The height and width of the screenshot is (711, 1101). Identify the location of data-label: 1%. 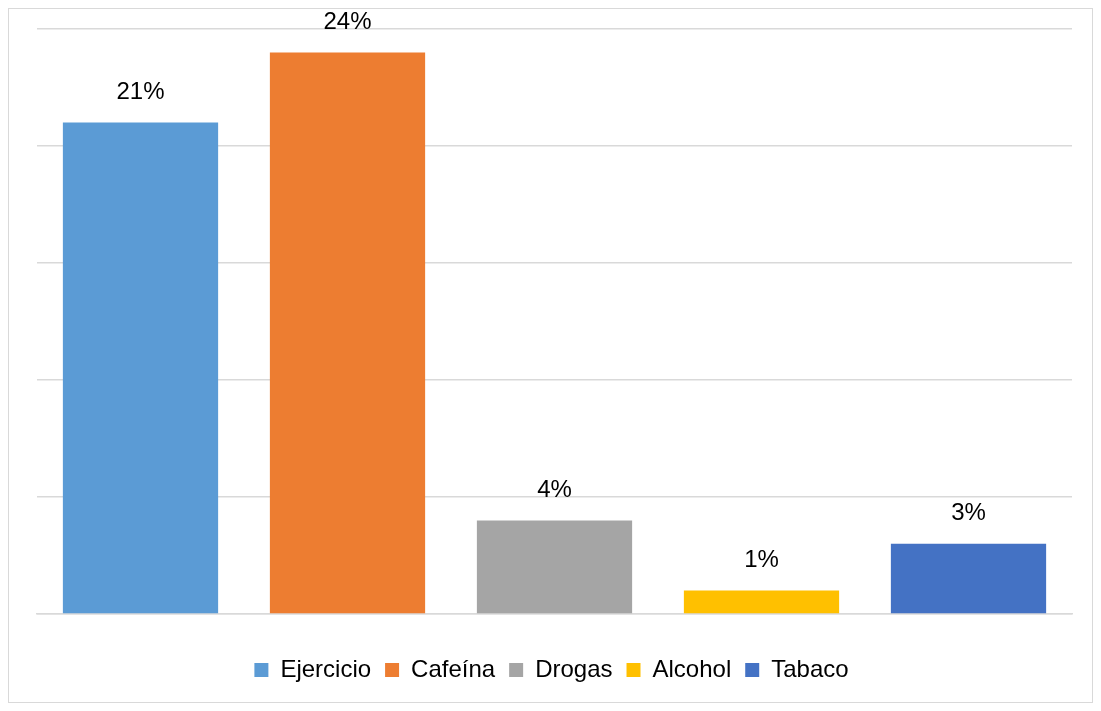
(761, 559).